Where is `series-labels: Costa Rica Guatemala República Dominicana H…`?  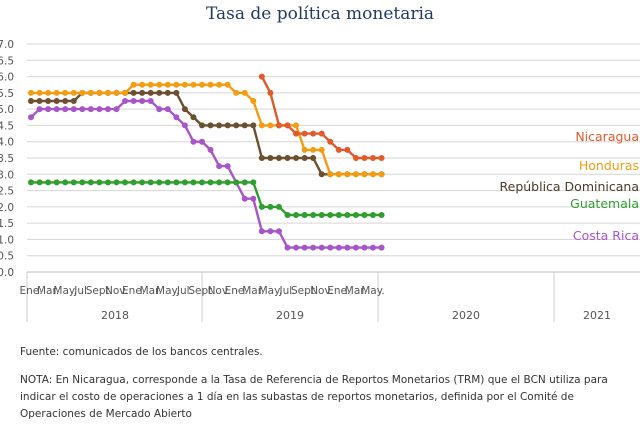
series-labels: Costa Rica Guatemala República Dominicana H… is located at coordinates (570, 186).